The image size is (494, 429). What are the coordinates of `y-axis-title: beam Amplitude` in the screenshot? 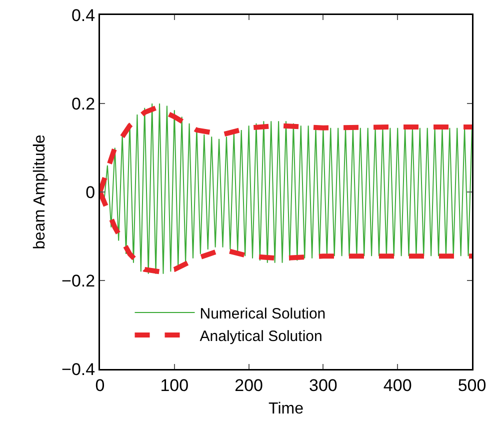 It's located at (40, 192).